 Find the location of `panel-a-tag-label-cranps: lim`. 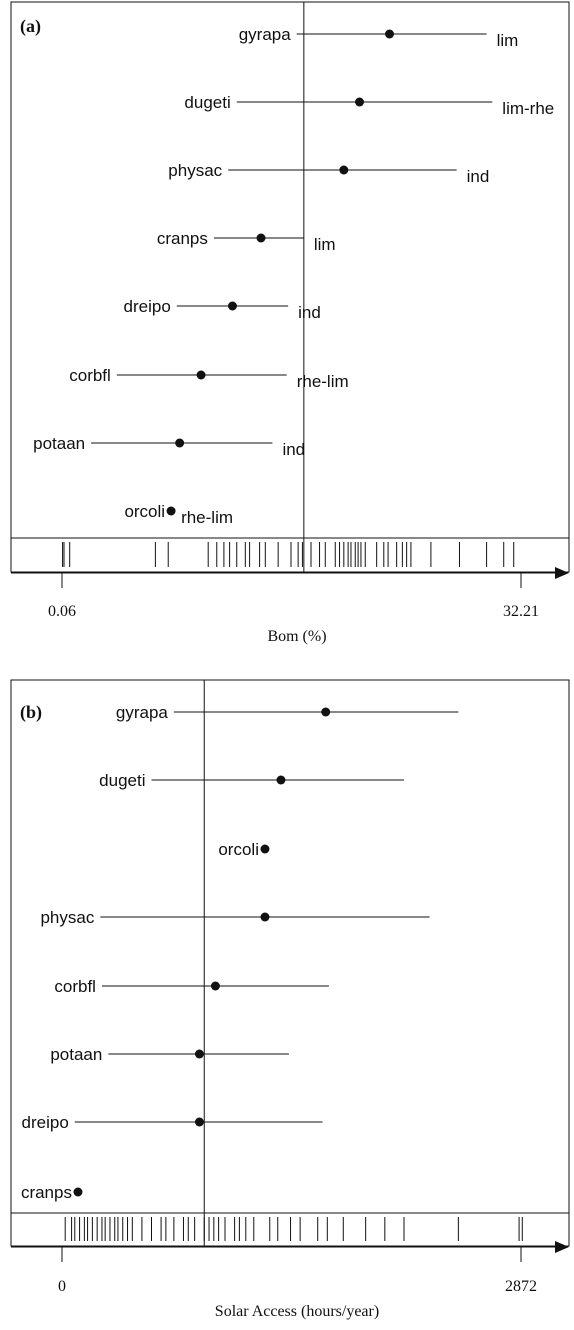

panel-a-tag-label-cranps: lim is located at coordinates (325, 244).